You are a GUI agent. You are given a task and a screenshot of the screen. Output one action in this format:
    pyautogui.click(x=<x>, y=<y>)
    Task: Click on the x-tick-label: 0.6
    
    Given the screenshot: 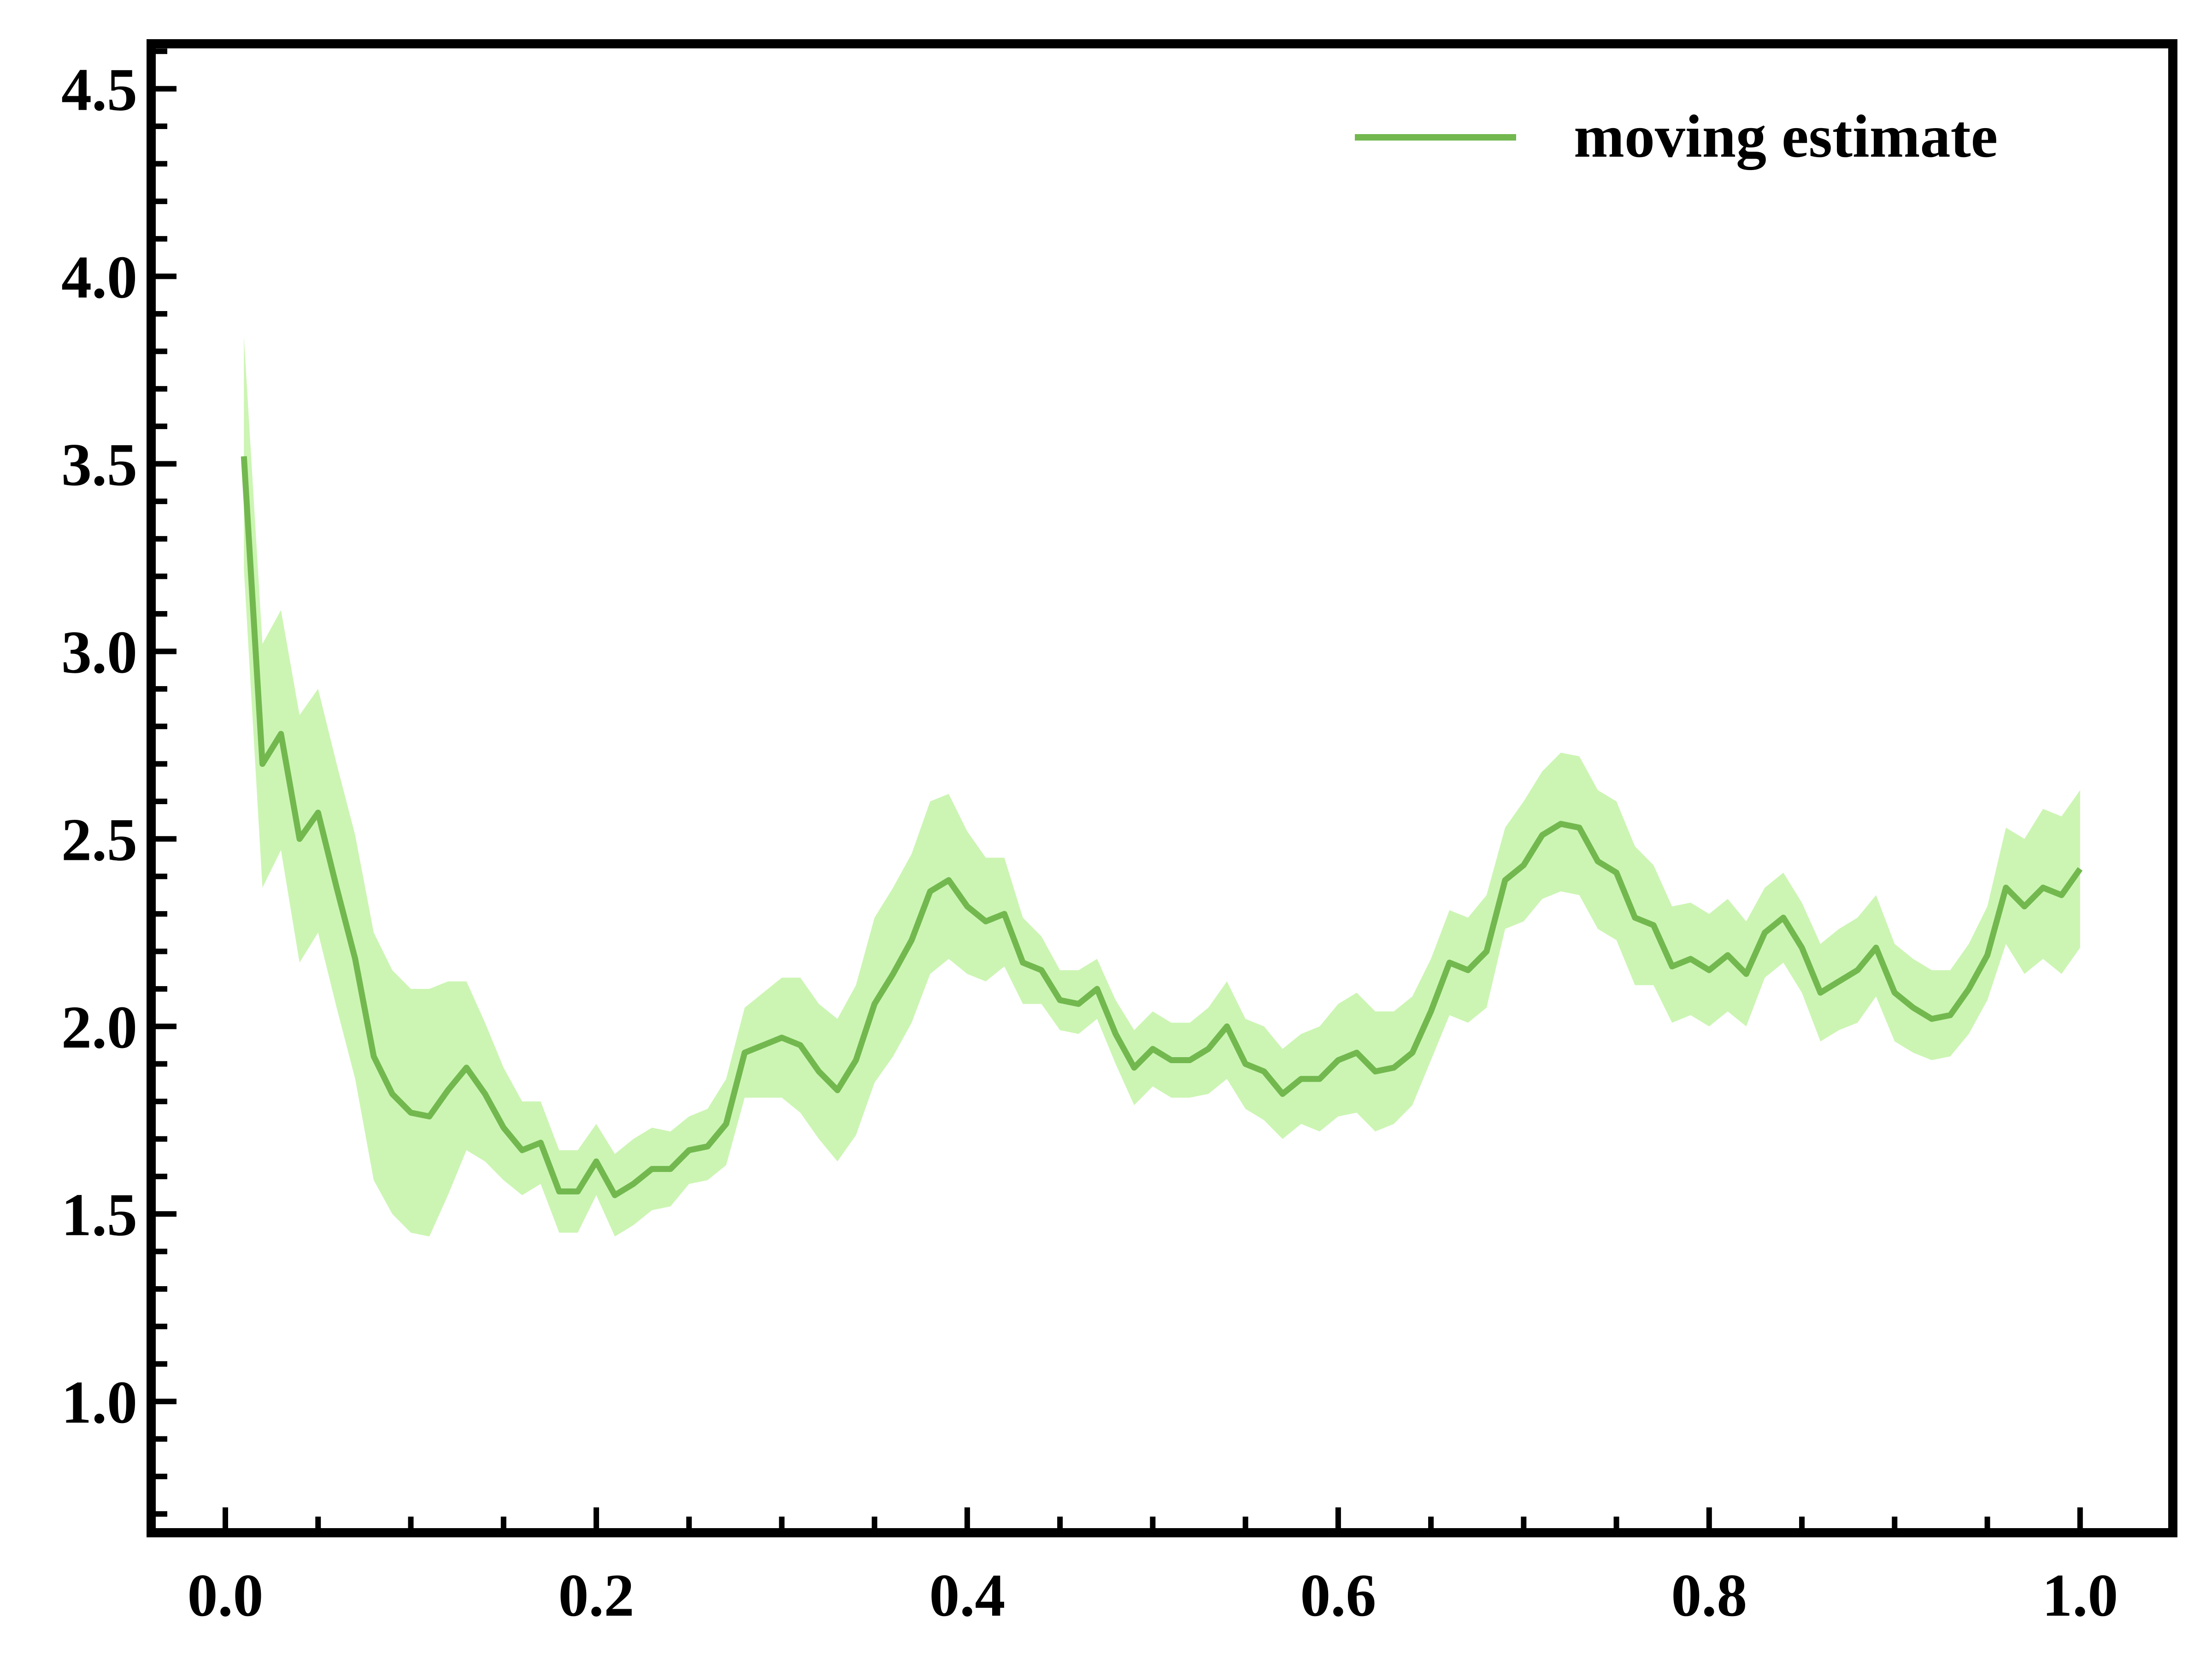 What is the action you would take?
    pyautogui.click(x=1338, y=1595)
    